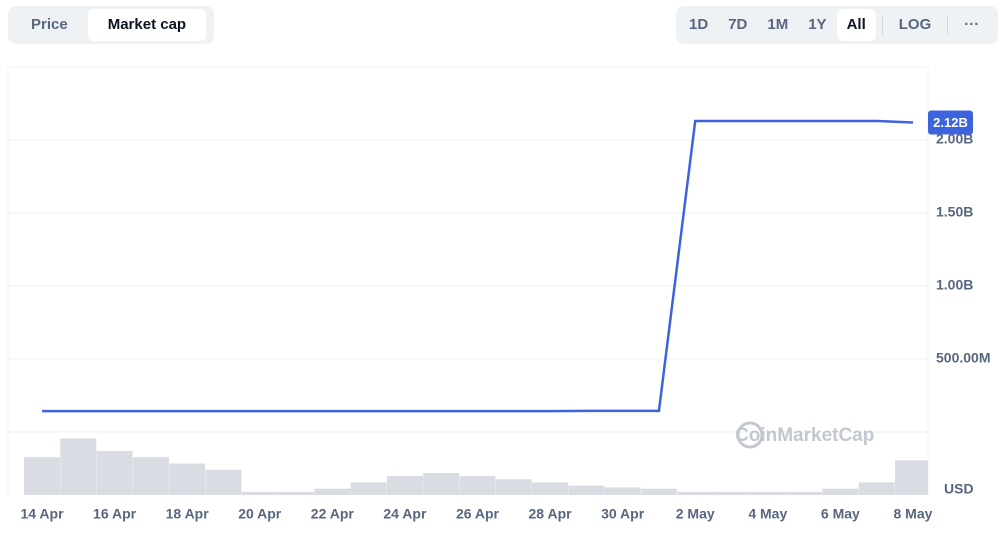 The width and height of the screenshot is (1004, 538). I want to click on x-tick-label: 20 Apr, so click(260, 514).